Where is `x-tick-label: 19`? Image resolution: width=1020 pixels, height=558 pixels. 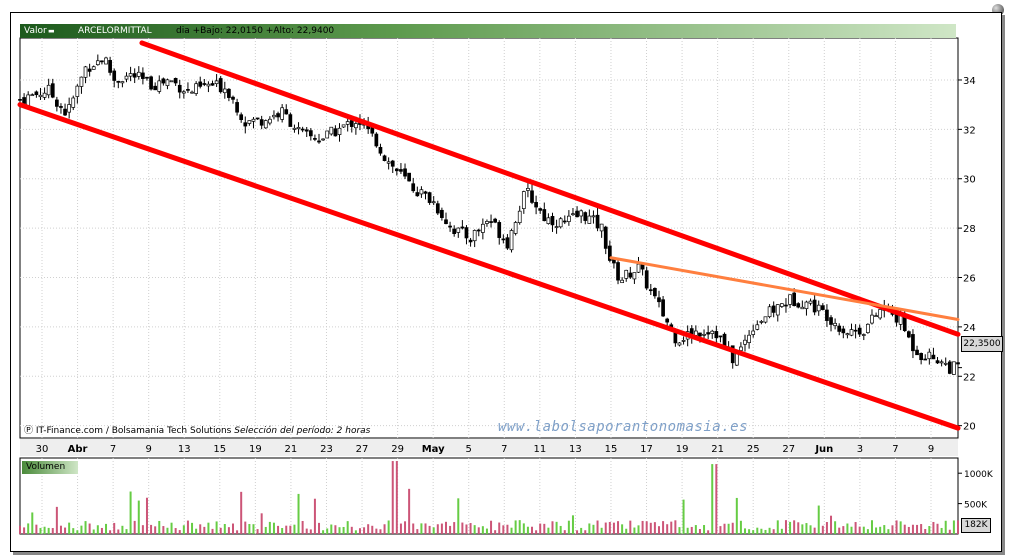 x-tick-label: 19 is located at coordinates (255, 449).